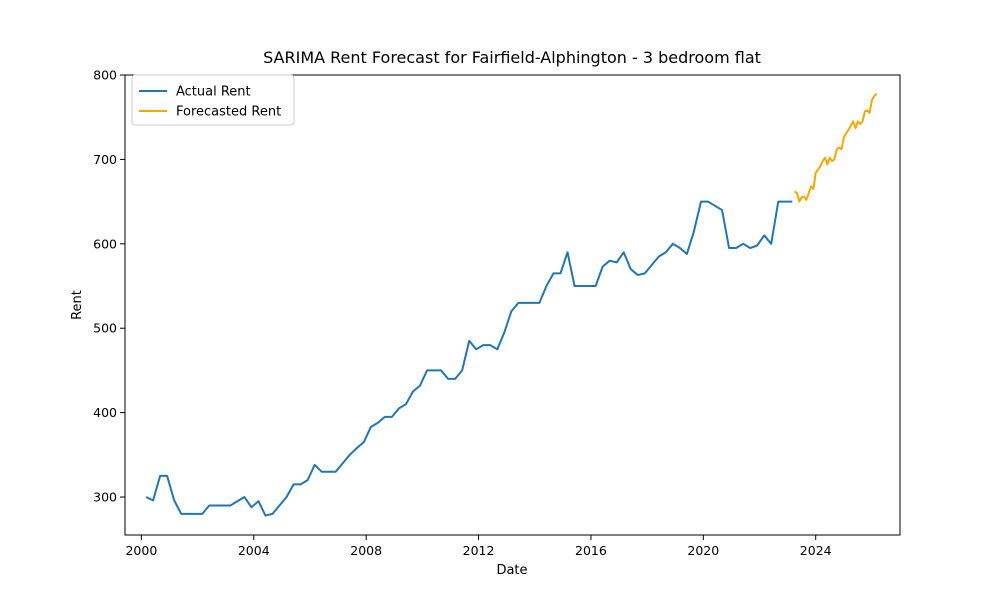 The width and height of the screenshot is (1000, 600). I want to click on y-tick-label: 400, so click(105, 412).